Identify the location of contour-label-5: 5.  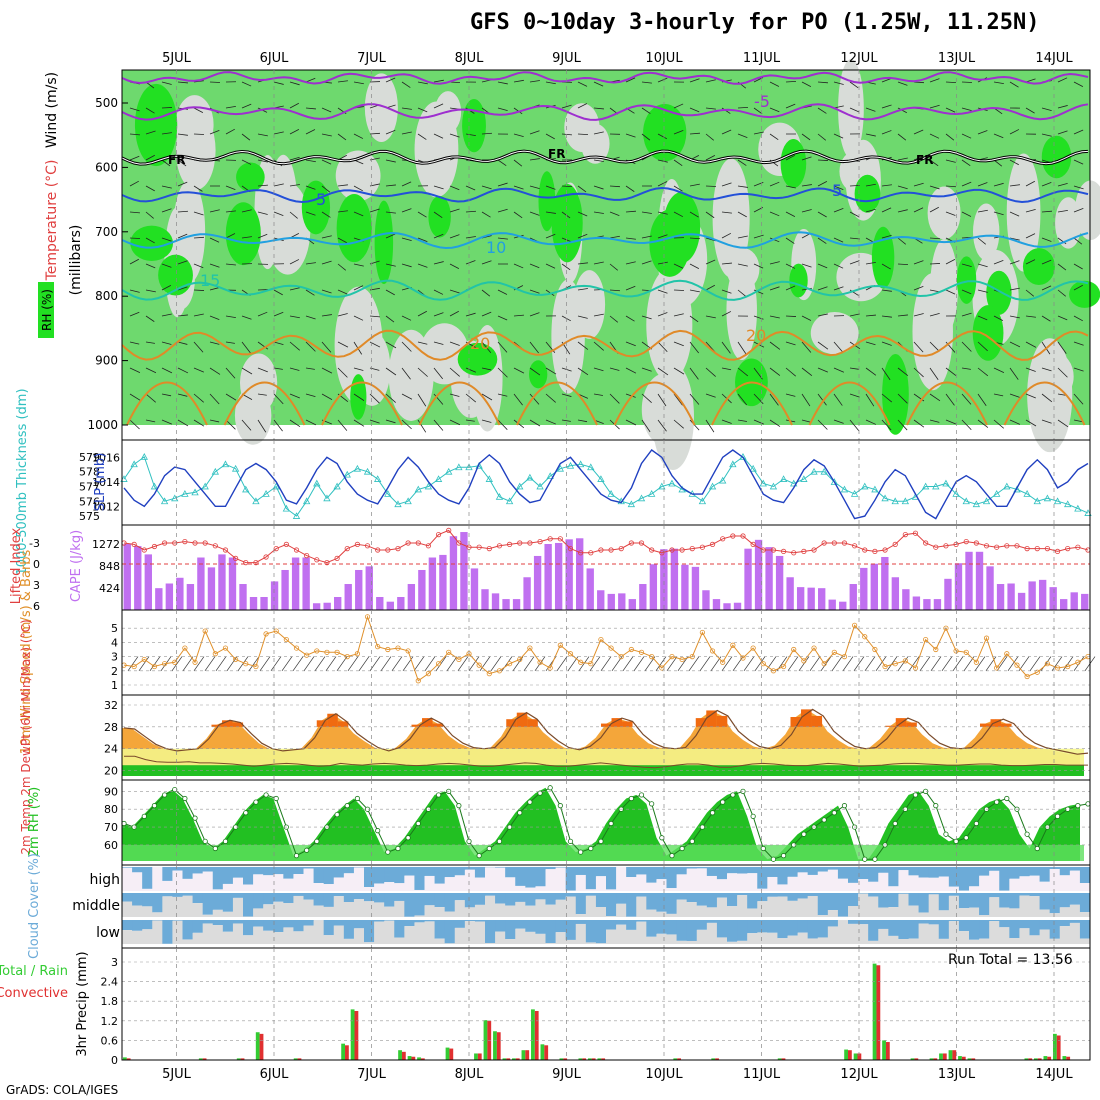
(321, 199).